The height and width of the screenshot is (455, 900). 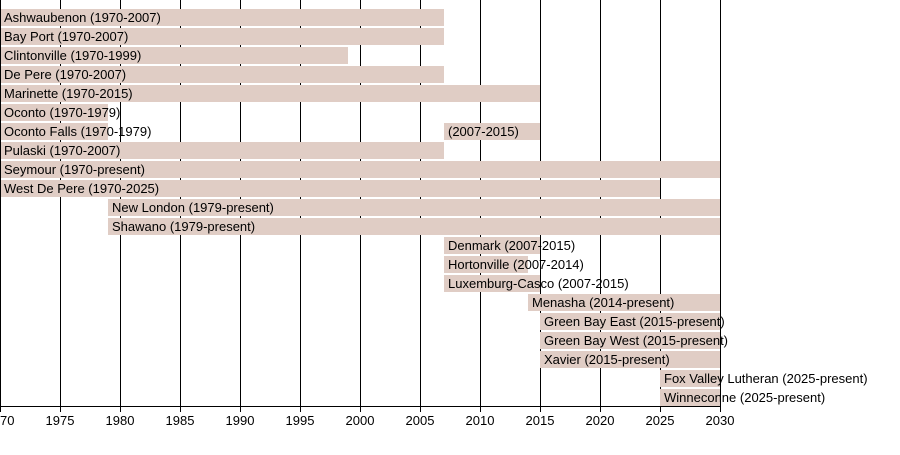 I want to click on x-axis-tick-1980, so click(x=120, y=409).